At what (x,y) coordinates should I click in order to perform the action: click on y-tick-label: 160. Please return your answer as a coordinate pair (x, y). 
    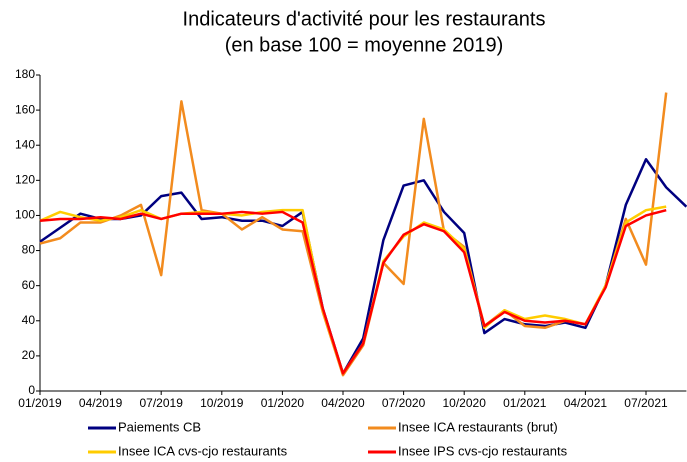
    Looking at the image, I should click on (25, 109).